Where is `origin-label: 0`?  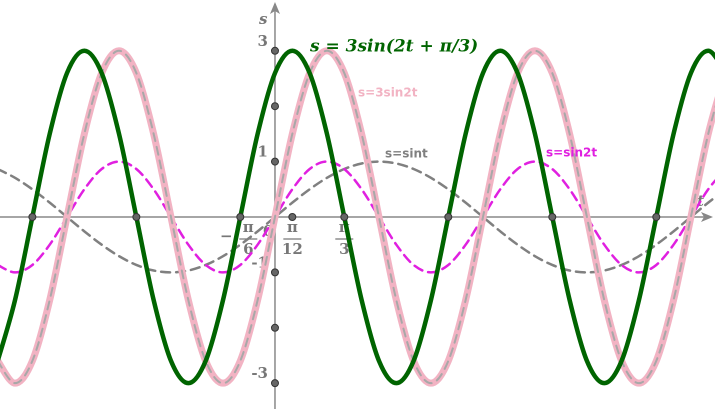 origin-label: 0 is located at coordinates (268, 231).